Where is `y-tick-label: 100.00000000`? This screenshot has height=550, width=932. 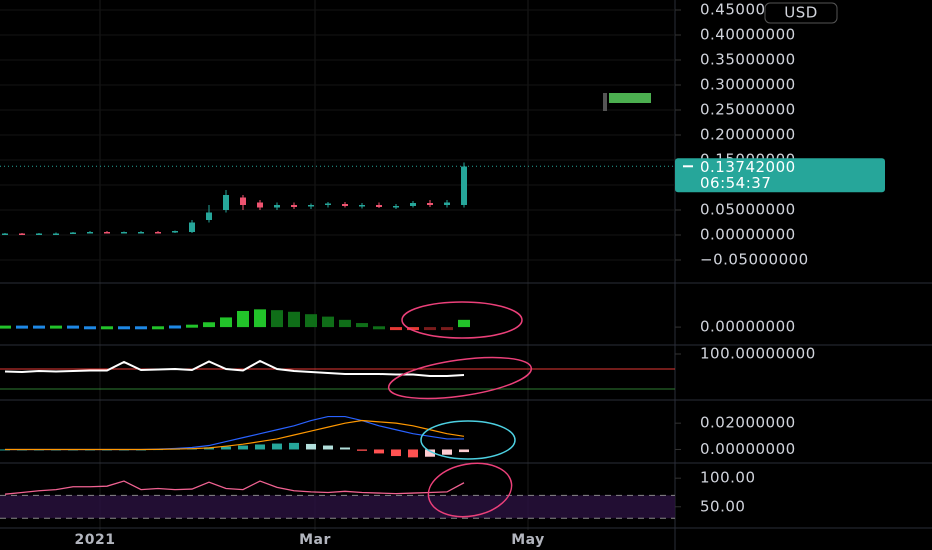
y-tick-label: 100.00000000 is located at coordinates (758, 354).